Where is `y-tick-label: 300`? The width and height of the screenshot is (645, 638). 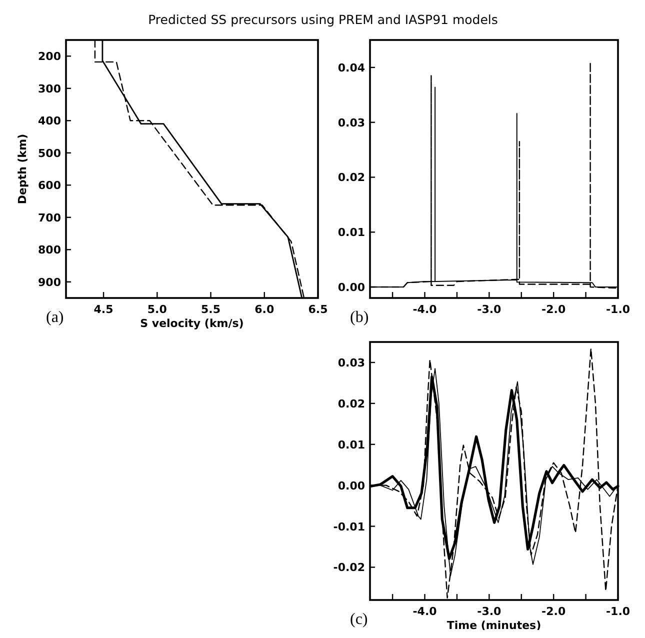
y-tick-label: 300 is located at coordinates (50, 89).